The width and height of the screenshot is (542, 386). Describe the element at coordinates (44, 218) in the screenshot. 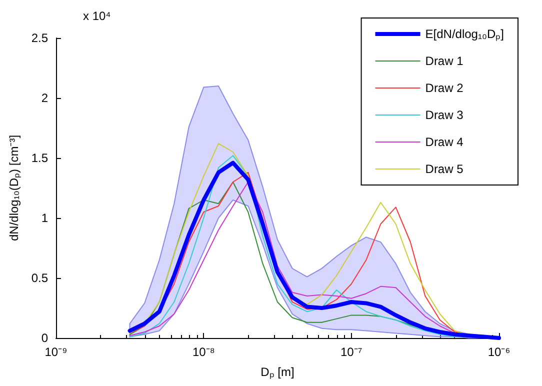

I see `y-tick-label: 1` at that location.